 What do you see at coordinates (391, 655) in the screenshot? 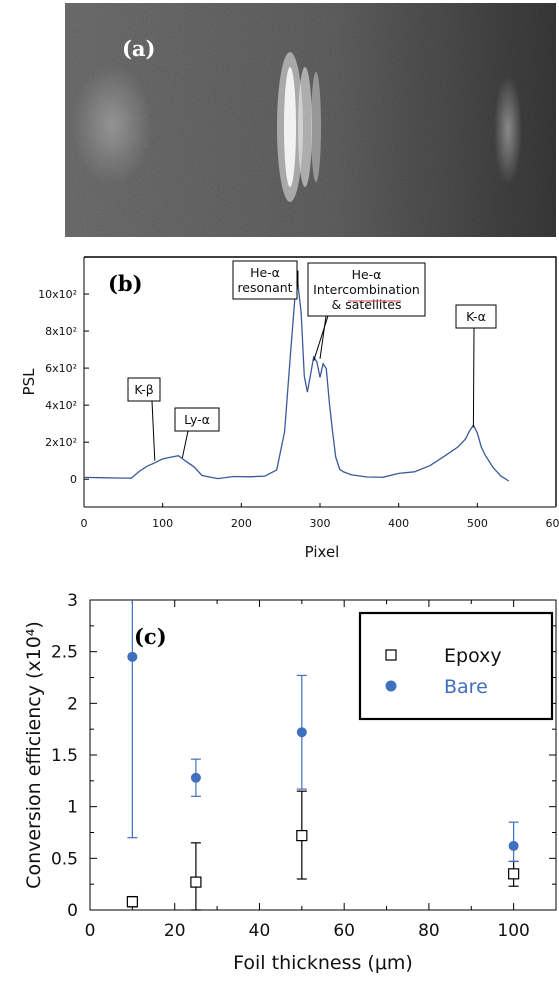
I see `legend-epoxy-marker` at bounding box center [391, 655].